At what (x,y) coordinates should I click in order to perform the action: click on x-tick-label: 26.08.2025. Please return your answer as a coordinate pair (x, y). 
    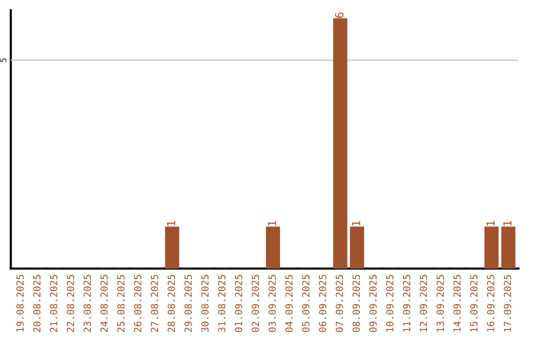
    Looking at the image, I should click on (138, 303).